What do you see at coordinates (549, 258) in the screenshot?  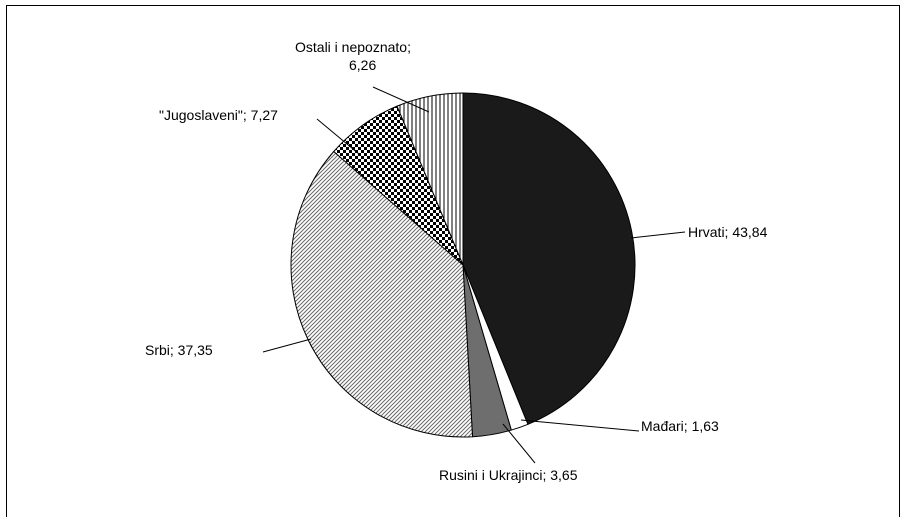 I see `pie-slice-hrvati` at bounding box center [549, 258].